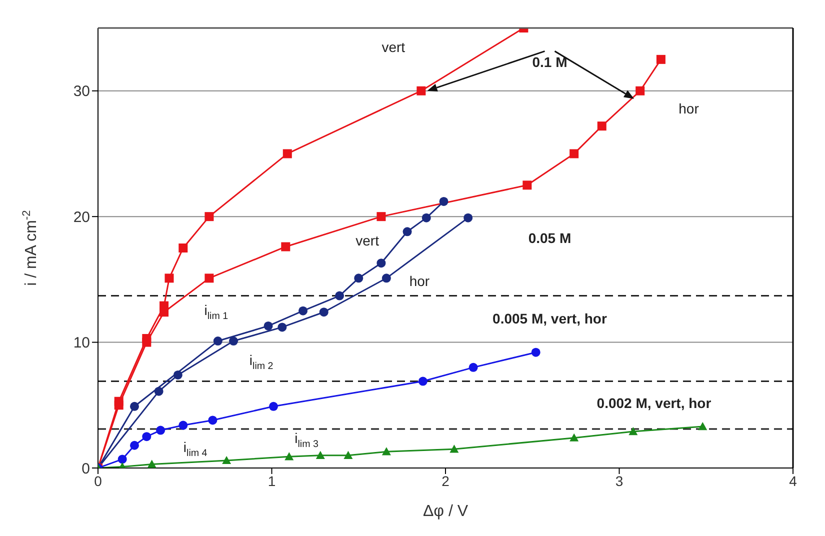 Image resolution: width=825 pixels, height=536 pixels. What do you see at coordinates (81, 343) in the screenshot?
I see `y-tick-label: 10` at bounding box center [81, 343].